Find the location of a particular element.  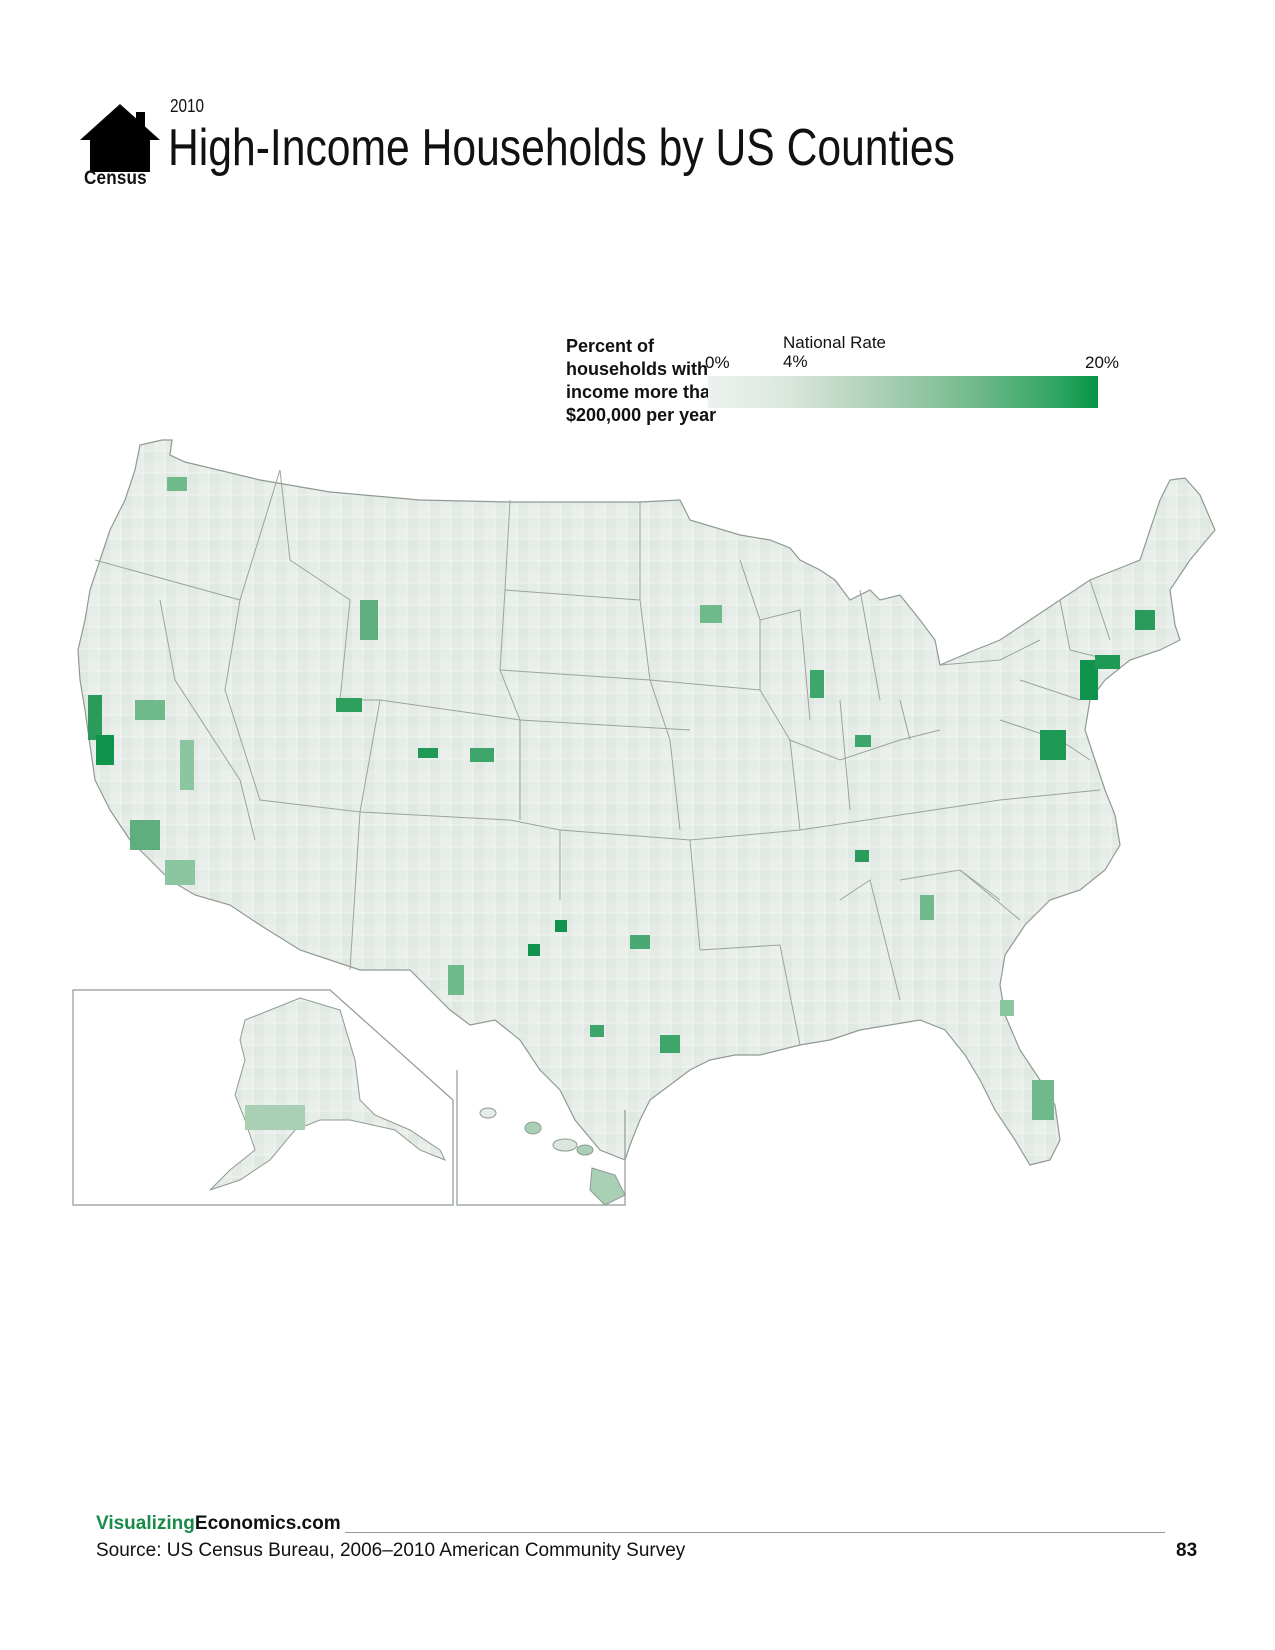

census-house-icon is located at coordinates (120, 138).